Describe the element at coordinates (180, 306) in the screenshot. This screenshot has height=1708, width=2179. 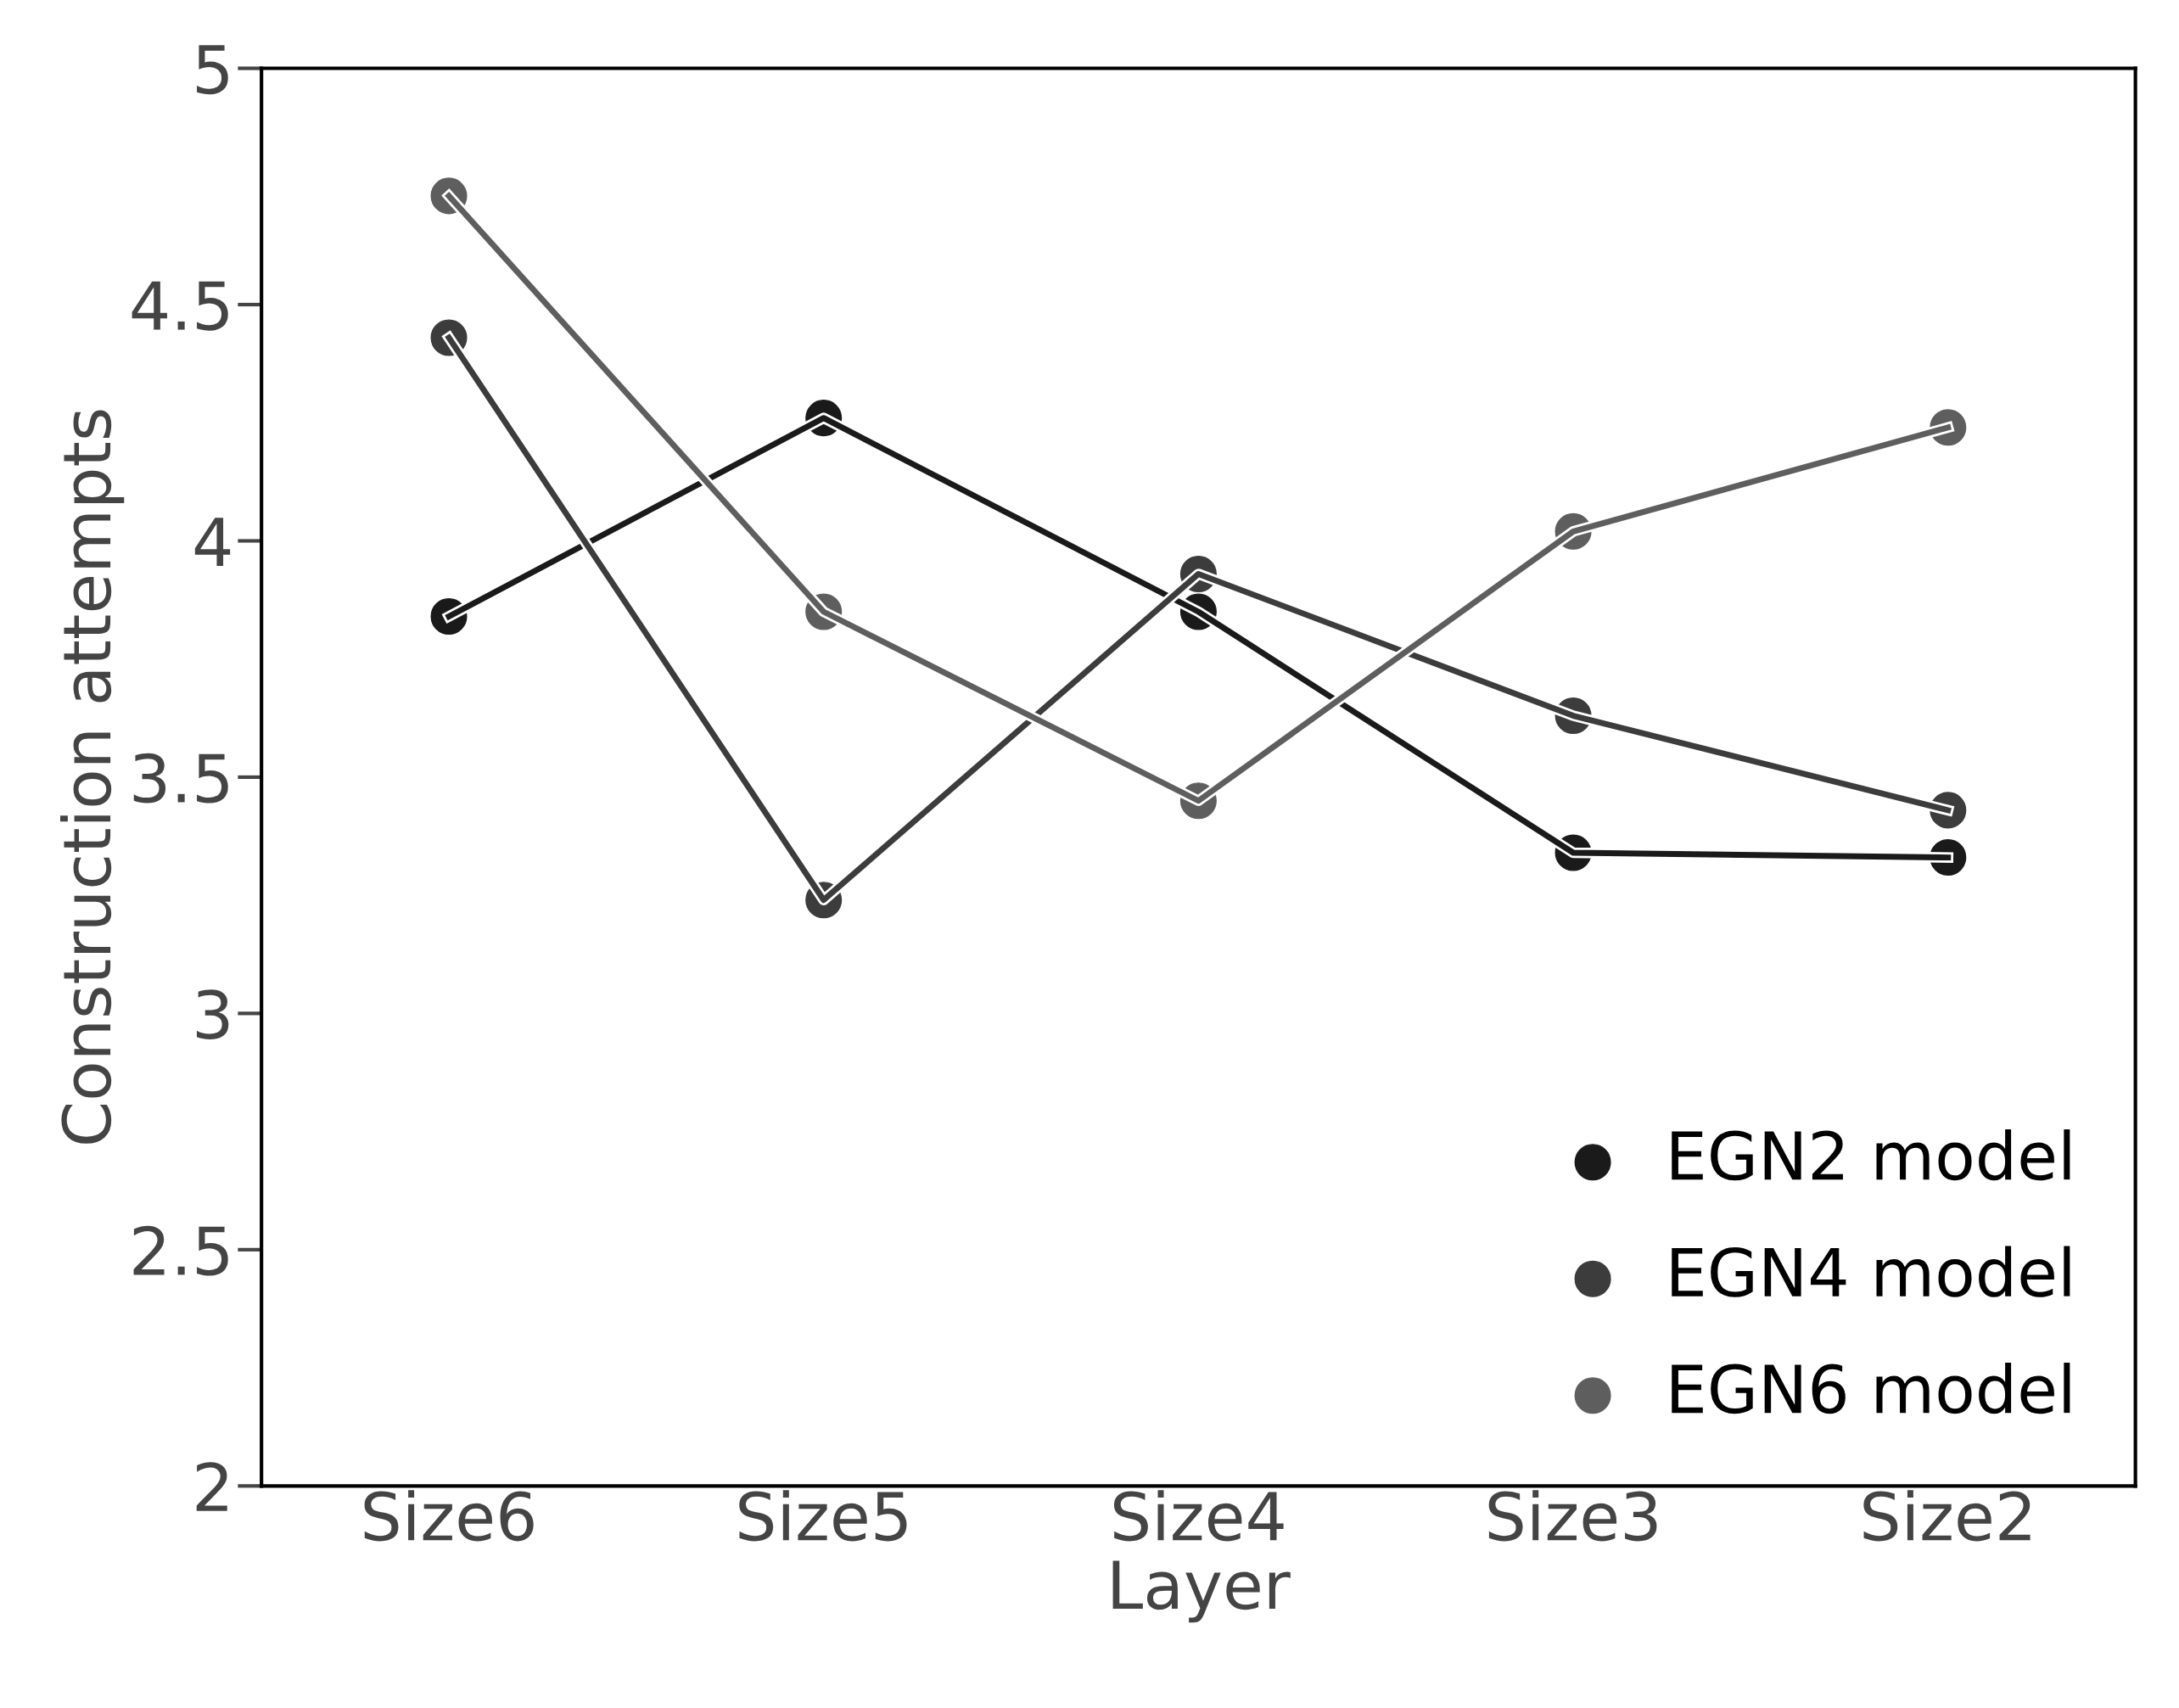
I see `y-tick-label: 4.5` at that location.